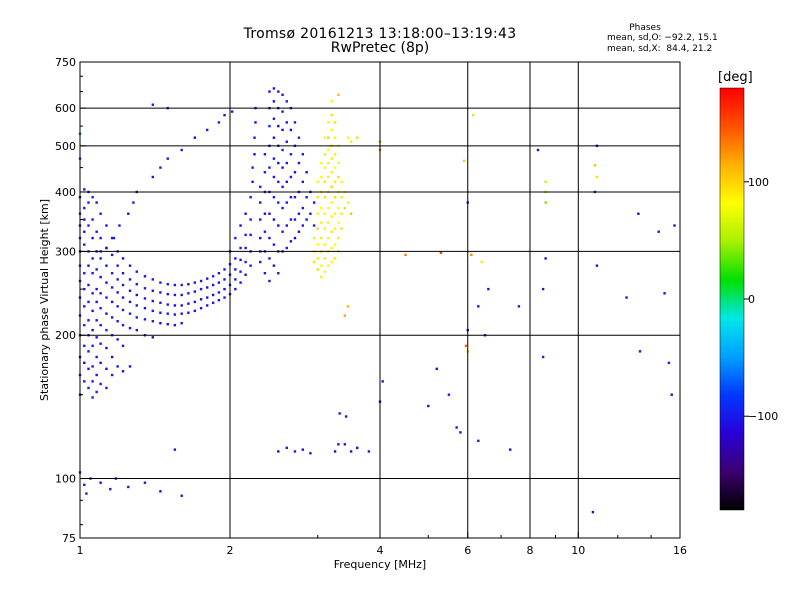 The image size is (800, 600). Describe the element at coordinates (65, 62) in the screenshot. I see `y-tick-label: 750` at that location.